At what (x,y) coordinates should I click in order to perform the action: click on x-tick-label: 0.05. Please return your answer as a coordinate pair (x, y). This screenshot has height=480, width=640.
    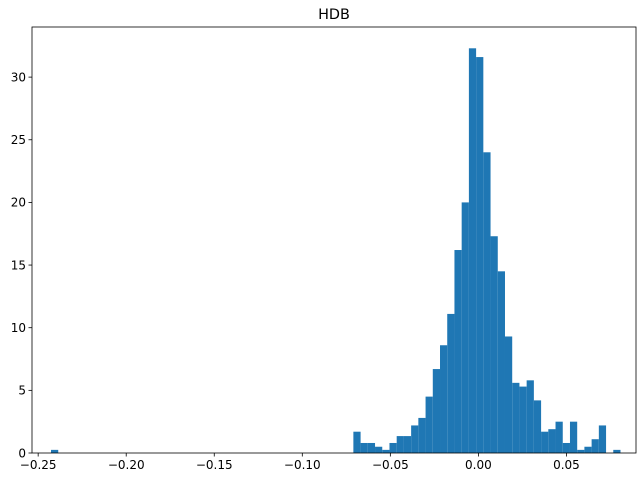
    Looking at the image, I should click on (566, 465).